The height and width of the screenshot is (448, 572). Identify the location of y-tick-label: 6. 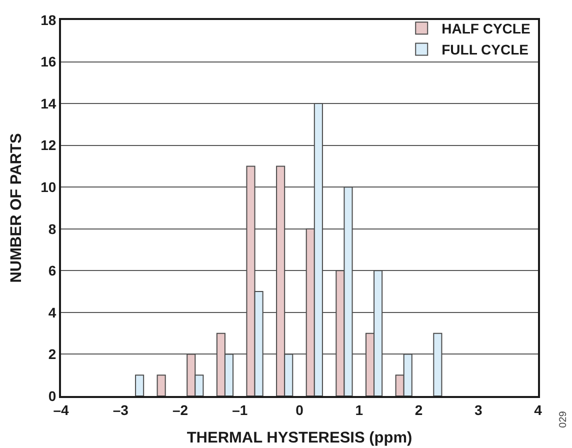
(52, 270).